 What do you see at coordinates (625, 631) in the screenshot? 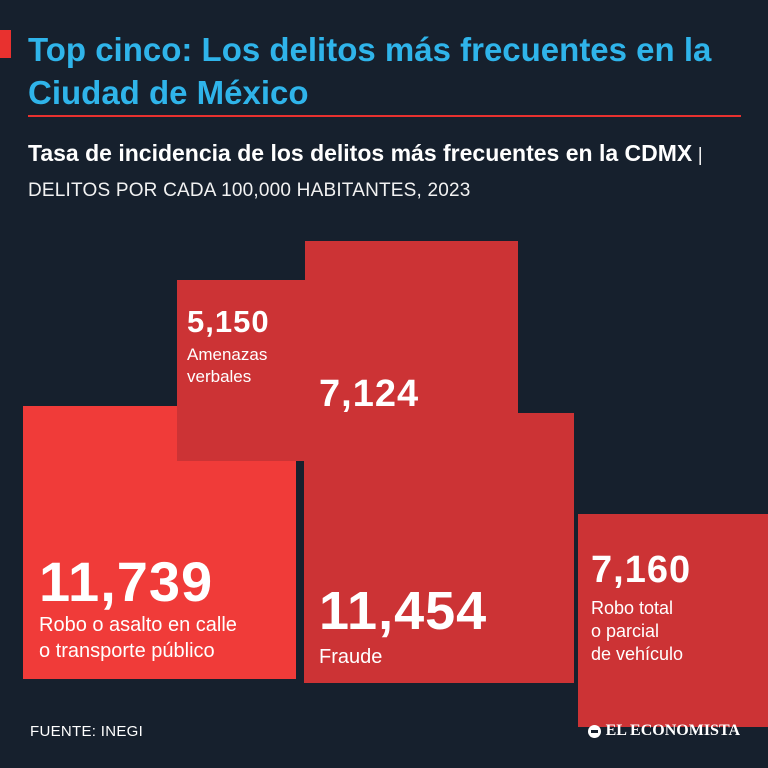
I see `square-category-label: o parcial` at bounding box center [625, 631].